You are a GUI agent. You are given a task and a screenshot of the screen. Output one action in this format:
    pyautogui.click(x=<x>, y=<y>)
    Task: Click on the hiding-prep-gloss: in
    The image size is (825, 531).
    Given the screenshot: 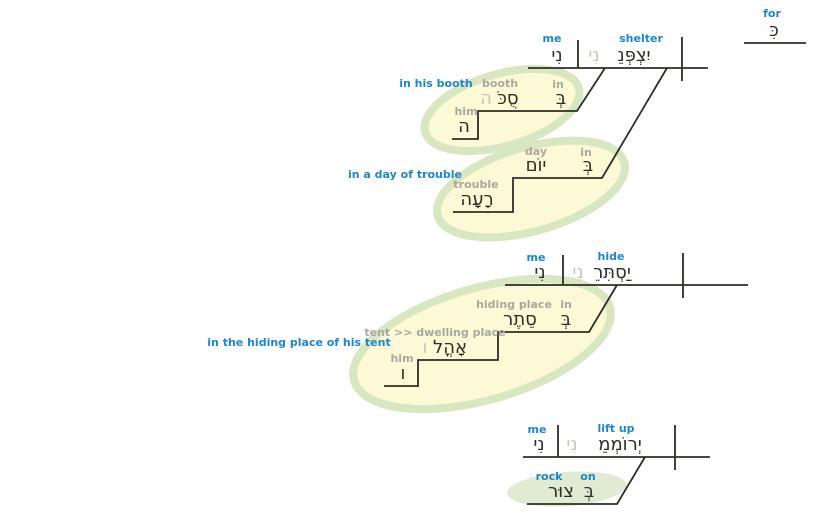 What is the action you would take?
    pyautogui.click(x=566, y=304)
    